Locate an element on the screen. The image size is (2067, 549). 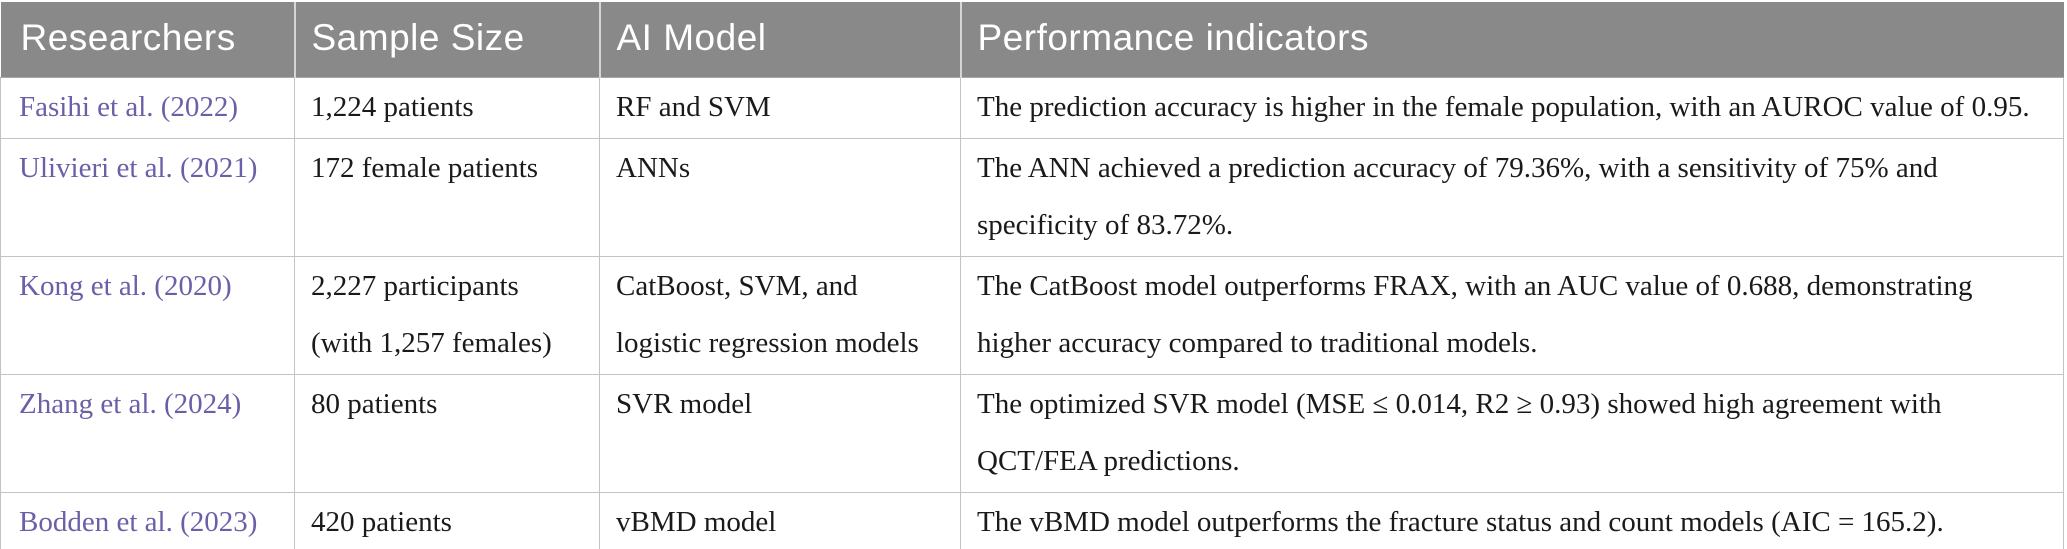
ai-model-cell: vBMD model is located at coordinates (780, 520).